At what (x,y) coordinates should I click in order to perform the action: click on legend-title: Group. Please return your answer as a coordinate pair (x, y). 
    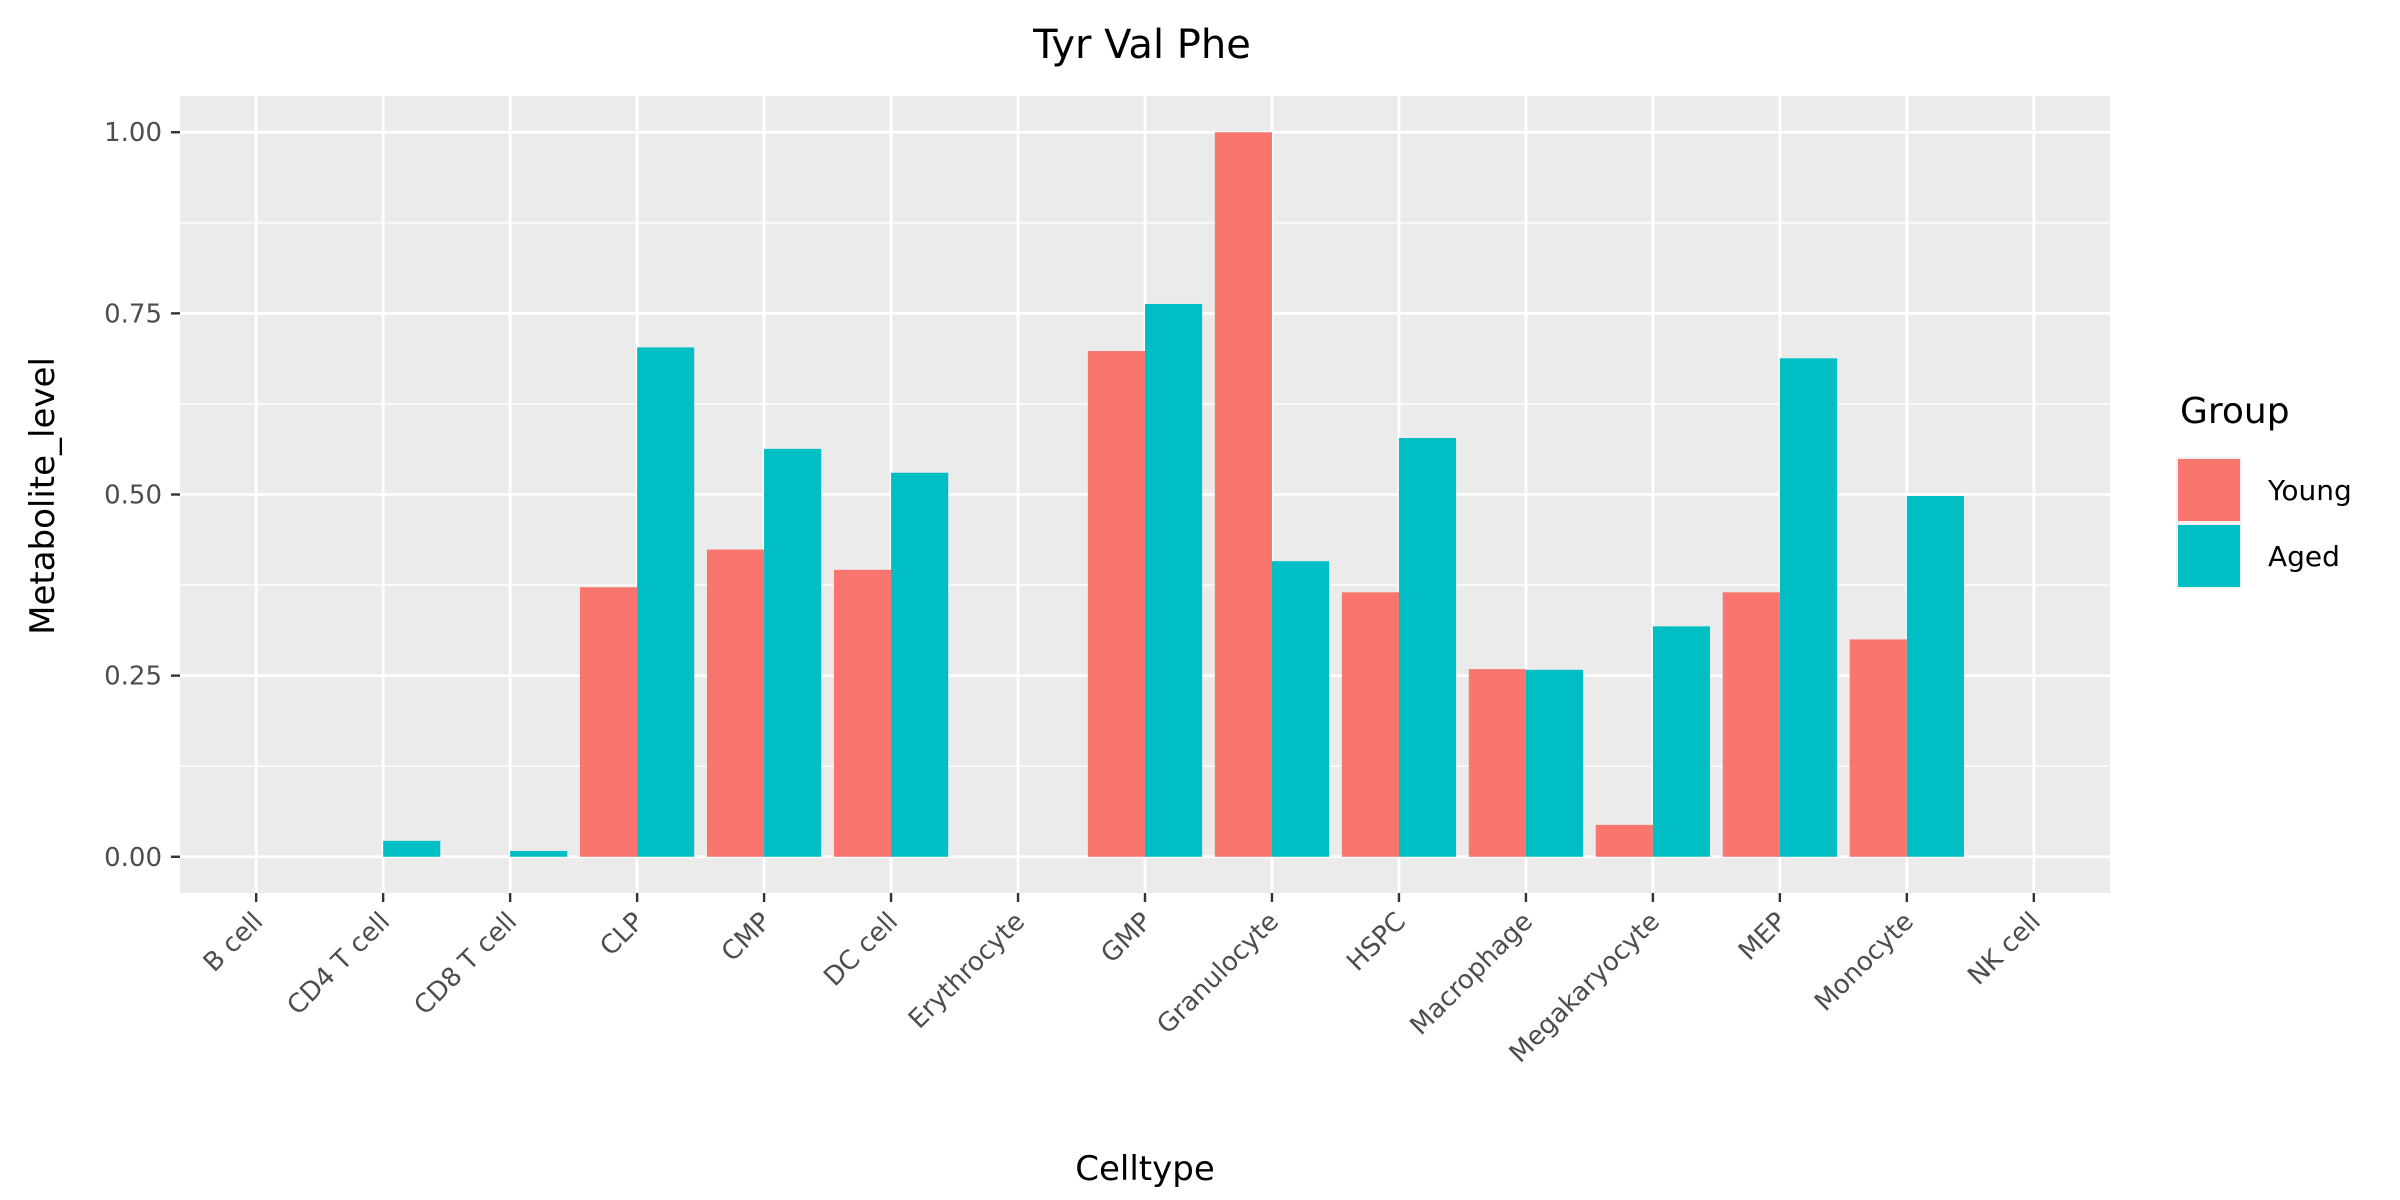
    Looking at the image, I should click on (2235, 411).